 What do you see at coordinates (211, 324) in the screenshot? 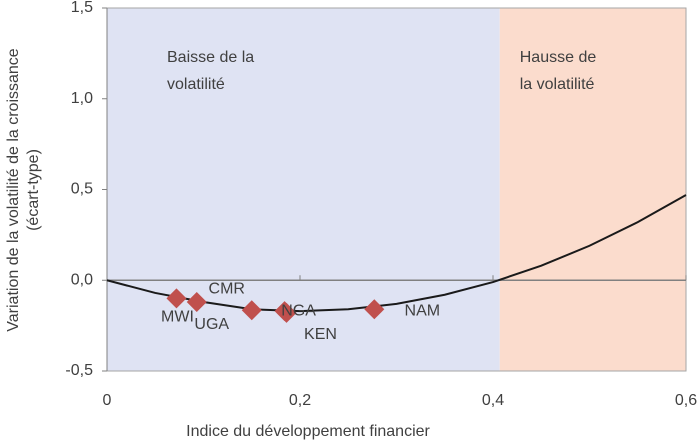
I see `point-label: UGA` at bounding box center [211, 324].